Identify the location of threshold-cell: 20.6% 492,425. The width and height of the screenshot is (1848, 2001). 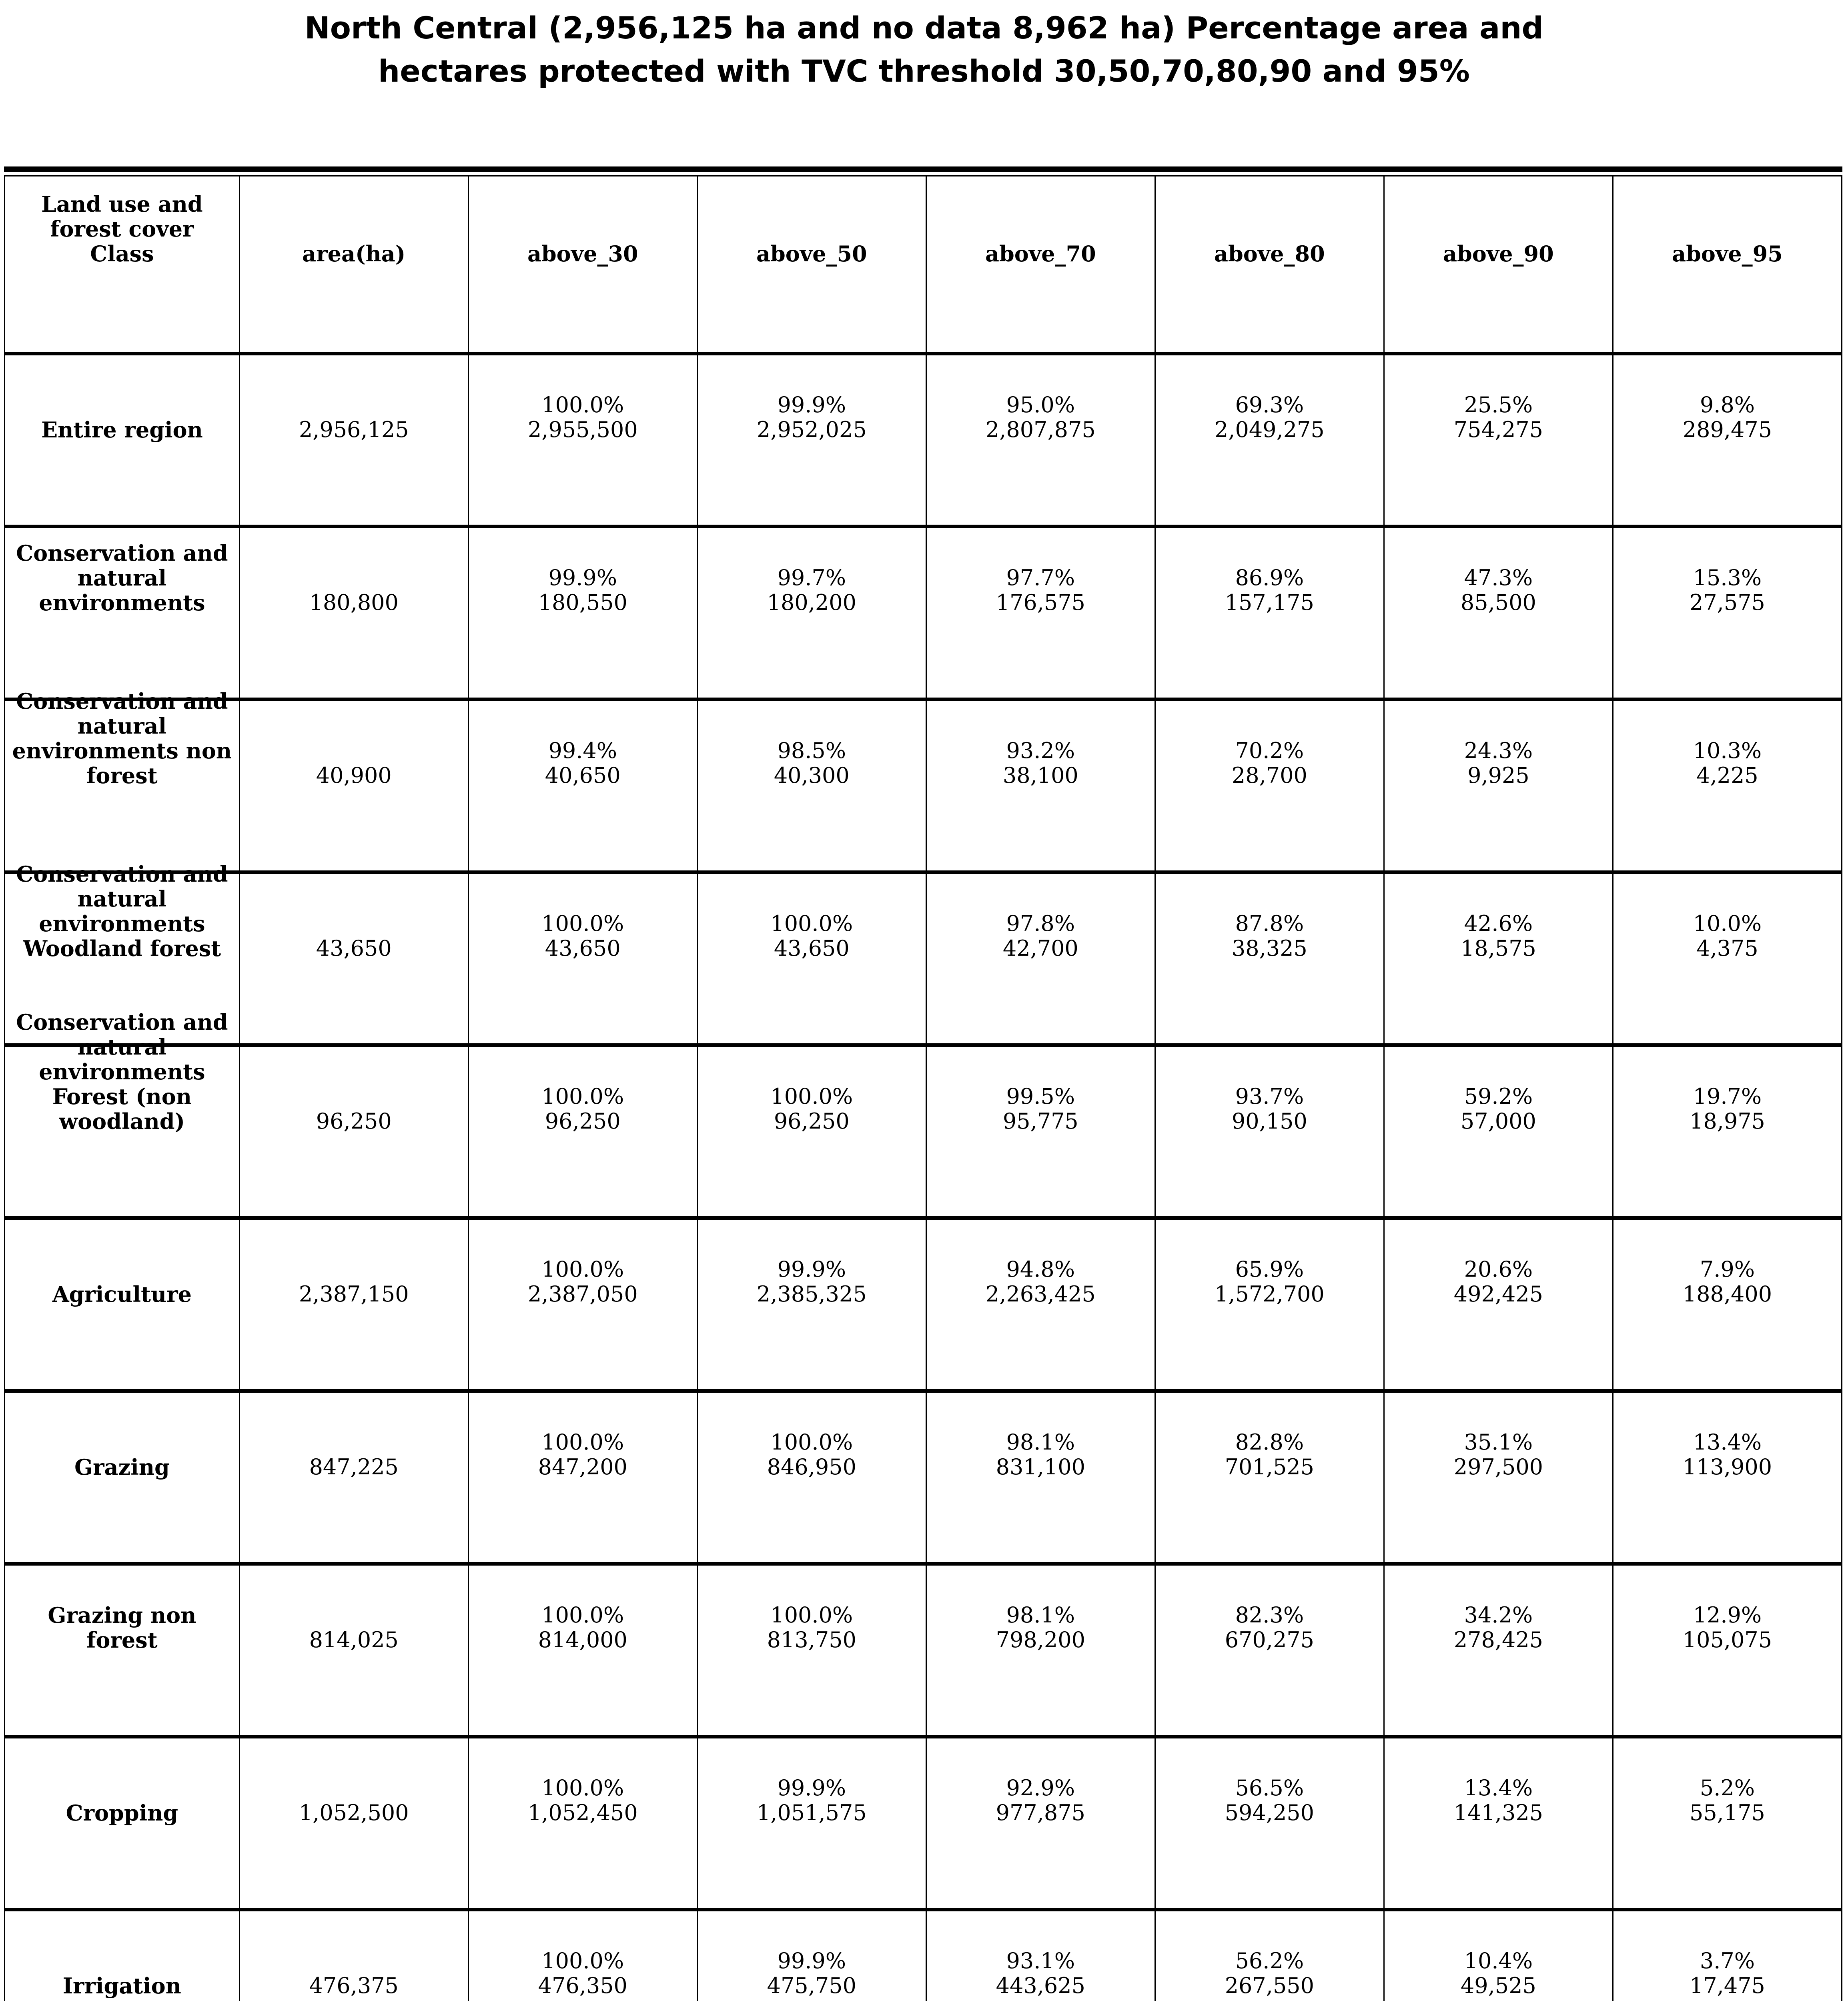
(1498, 1303).